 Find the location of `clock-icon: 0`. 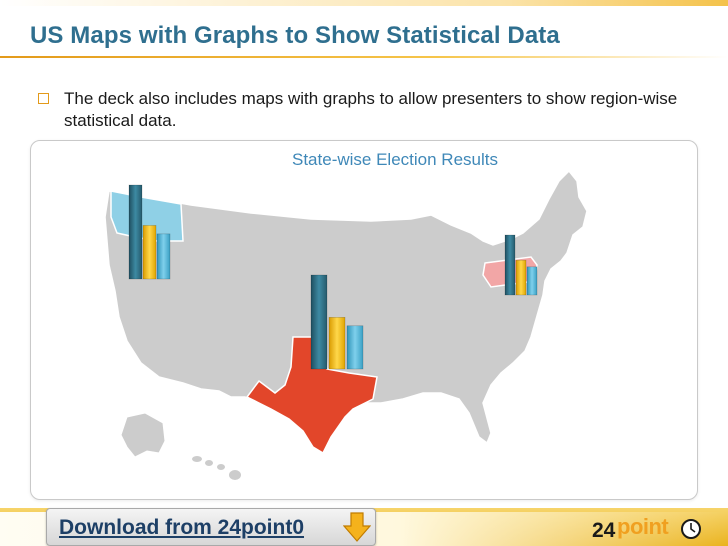

clock-icon: 0 is located at coordinates (691, 529).